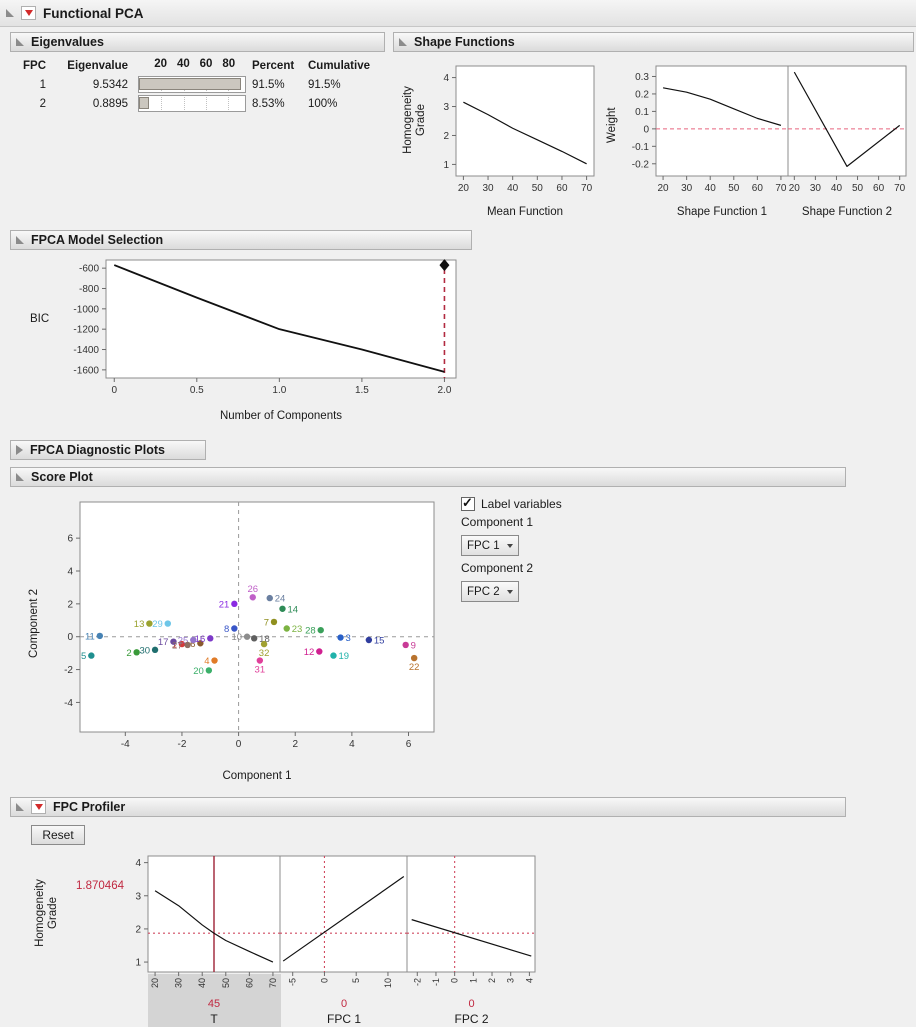 This screenshot has width=916, height=1027. Describe the element at coordinates (444, 265) in the screenshot. I see `selection-diamond-marker` at that location.